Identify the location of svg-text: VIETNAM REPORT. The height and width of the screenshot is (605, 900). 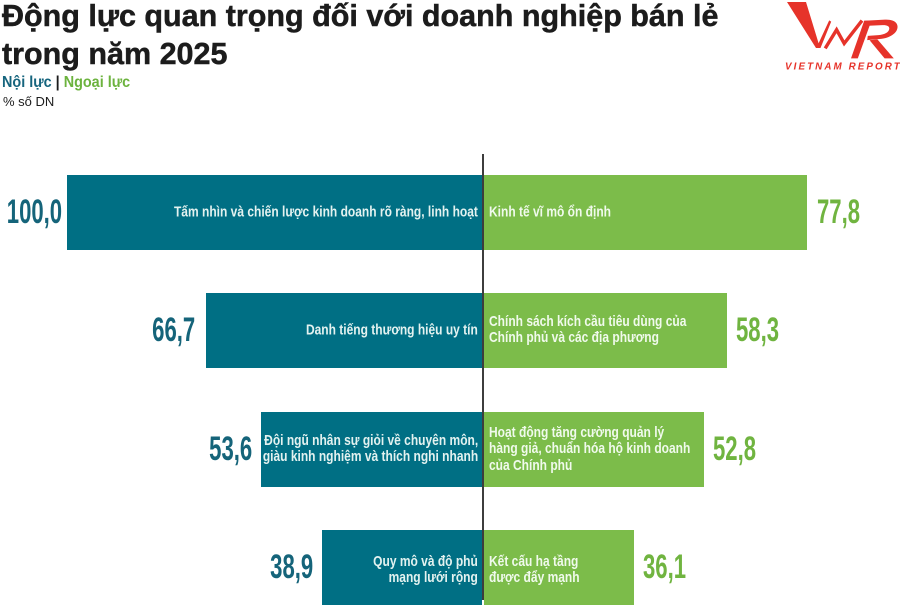
(842, 66).